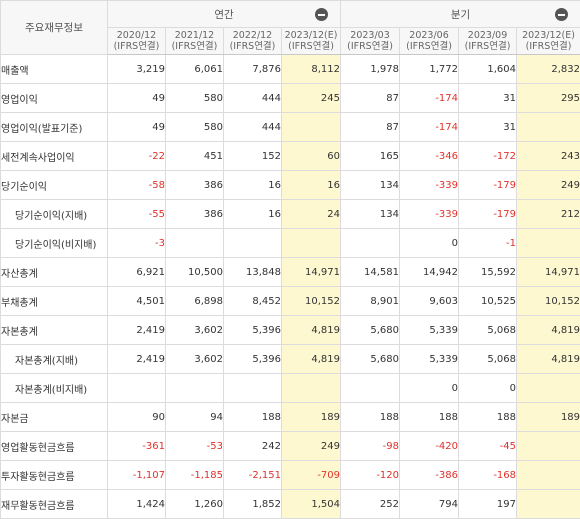  Describe the element at coordinates (137, 185) in the screenshot. I see `table-cell: -58` at that location.